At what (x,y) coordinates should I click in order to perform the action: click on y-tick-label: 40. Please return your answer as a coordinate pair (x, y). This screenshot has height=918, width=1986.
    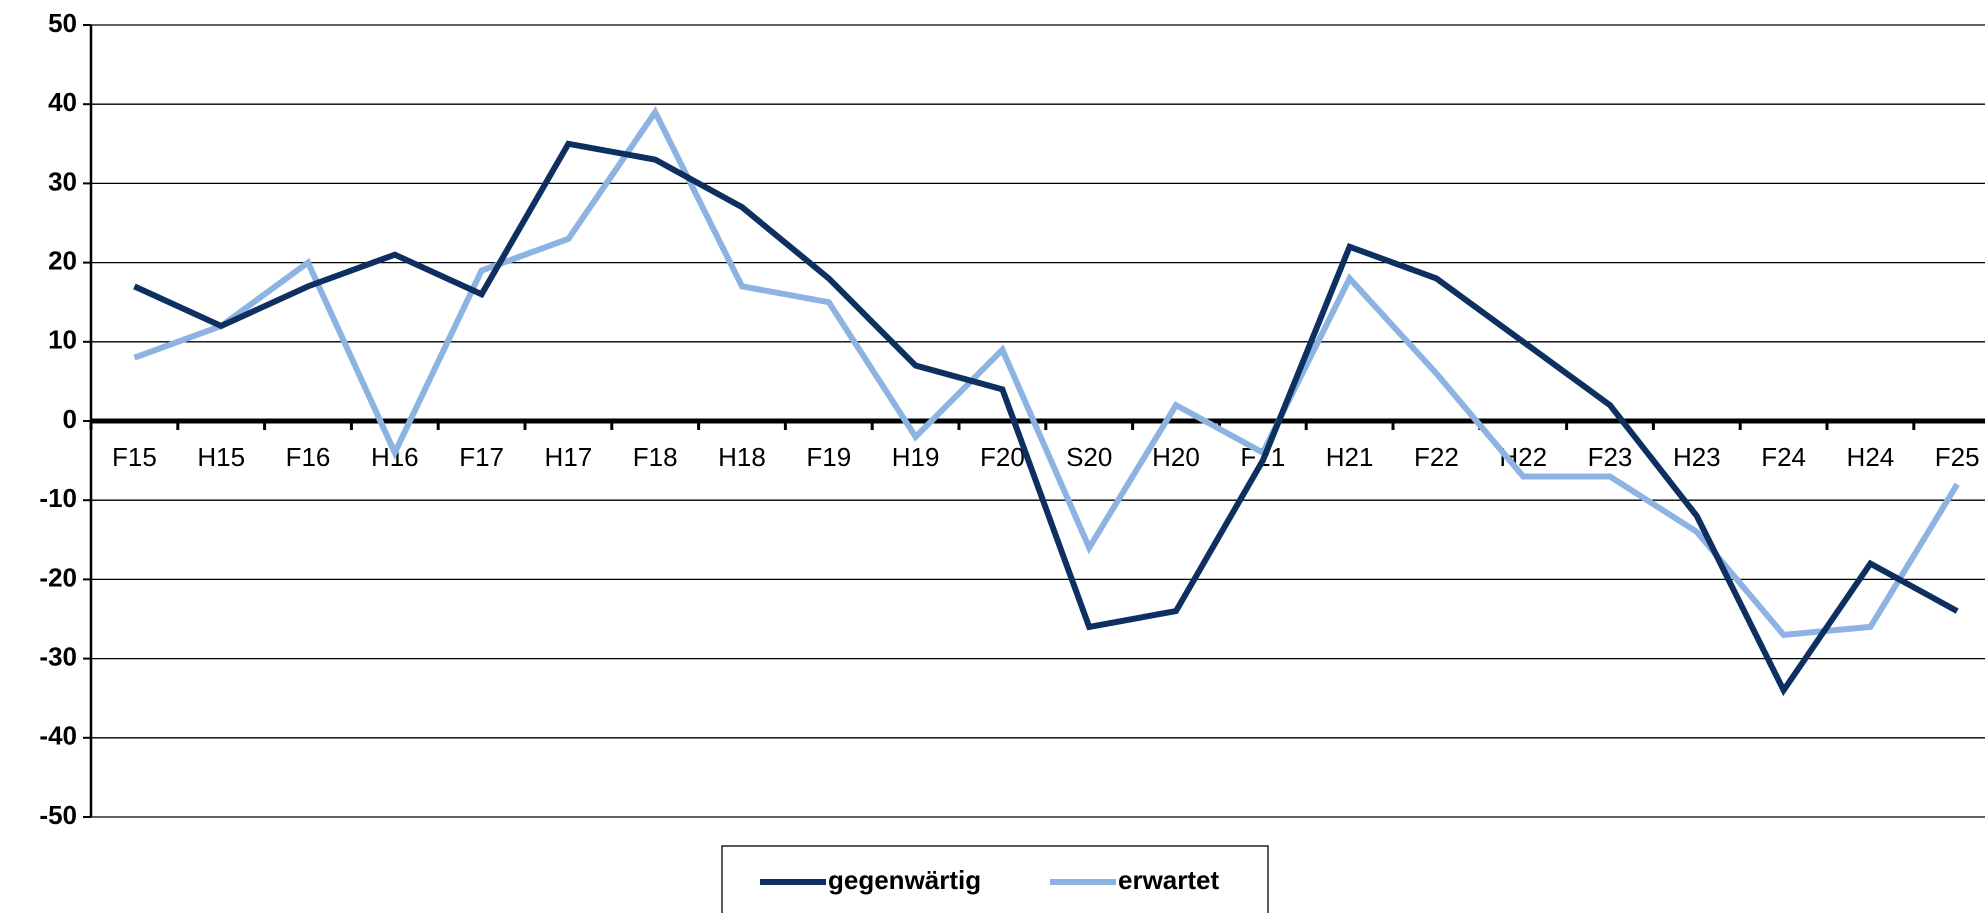
    Looking at the image, I should click on (62, 102).